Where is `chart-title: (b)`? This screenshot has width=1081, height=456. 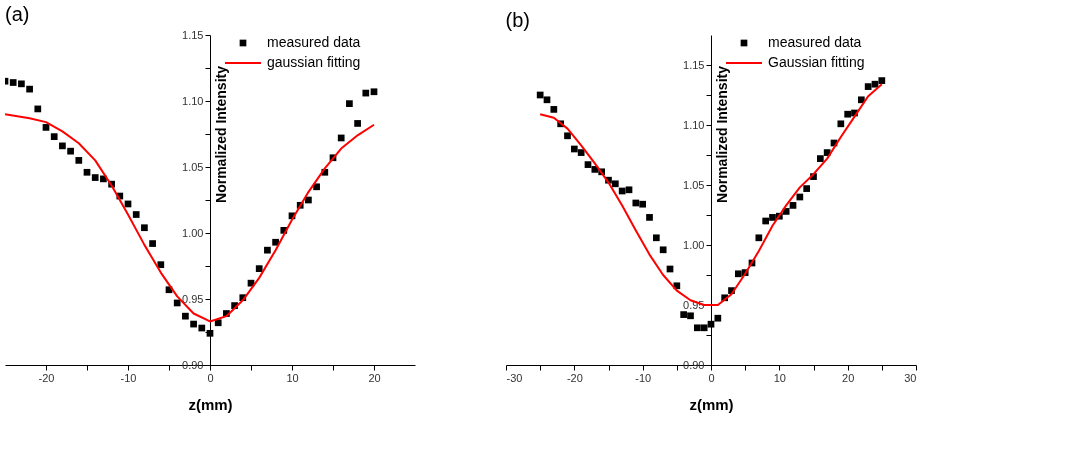
chart-title: (b) is located at coordinates (517, 20).